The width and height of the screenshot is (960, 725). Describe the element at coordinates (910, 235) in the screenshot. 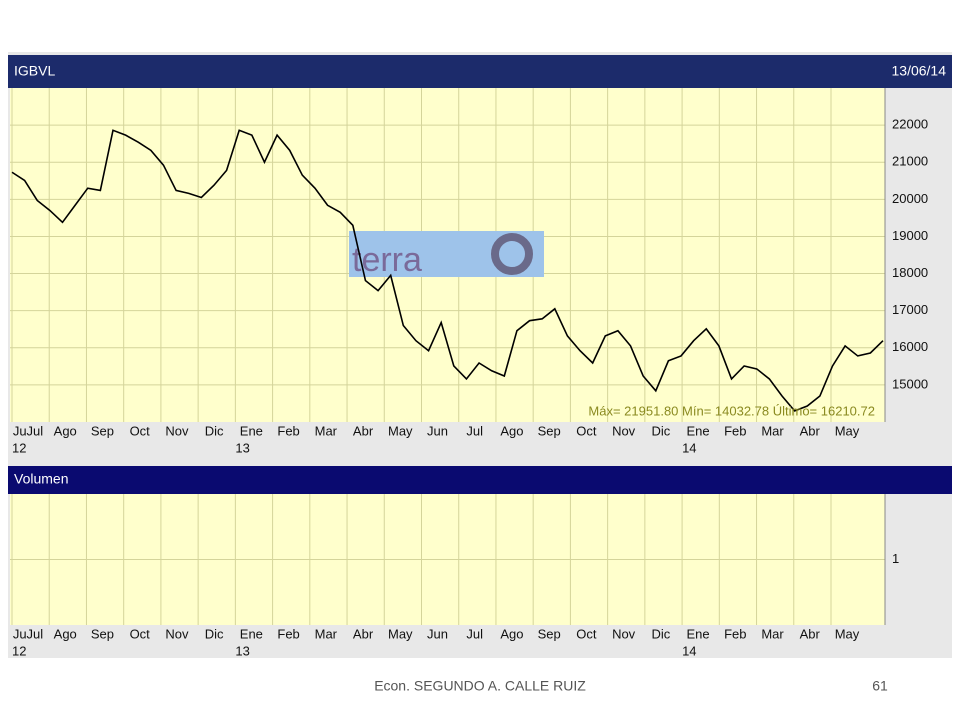

I see `y-tick-label: 19000` at that location.